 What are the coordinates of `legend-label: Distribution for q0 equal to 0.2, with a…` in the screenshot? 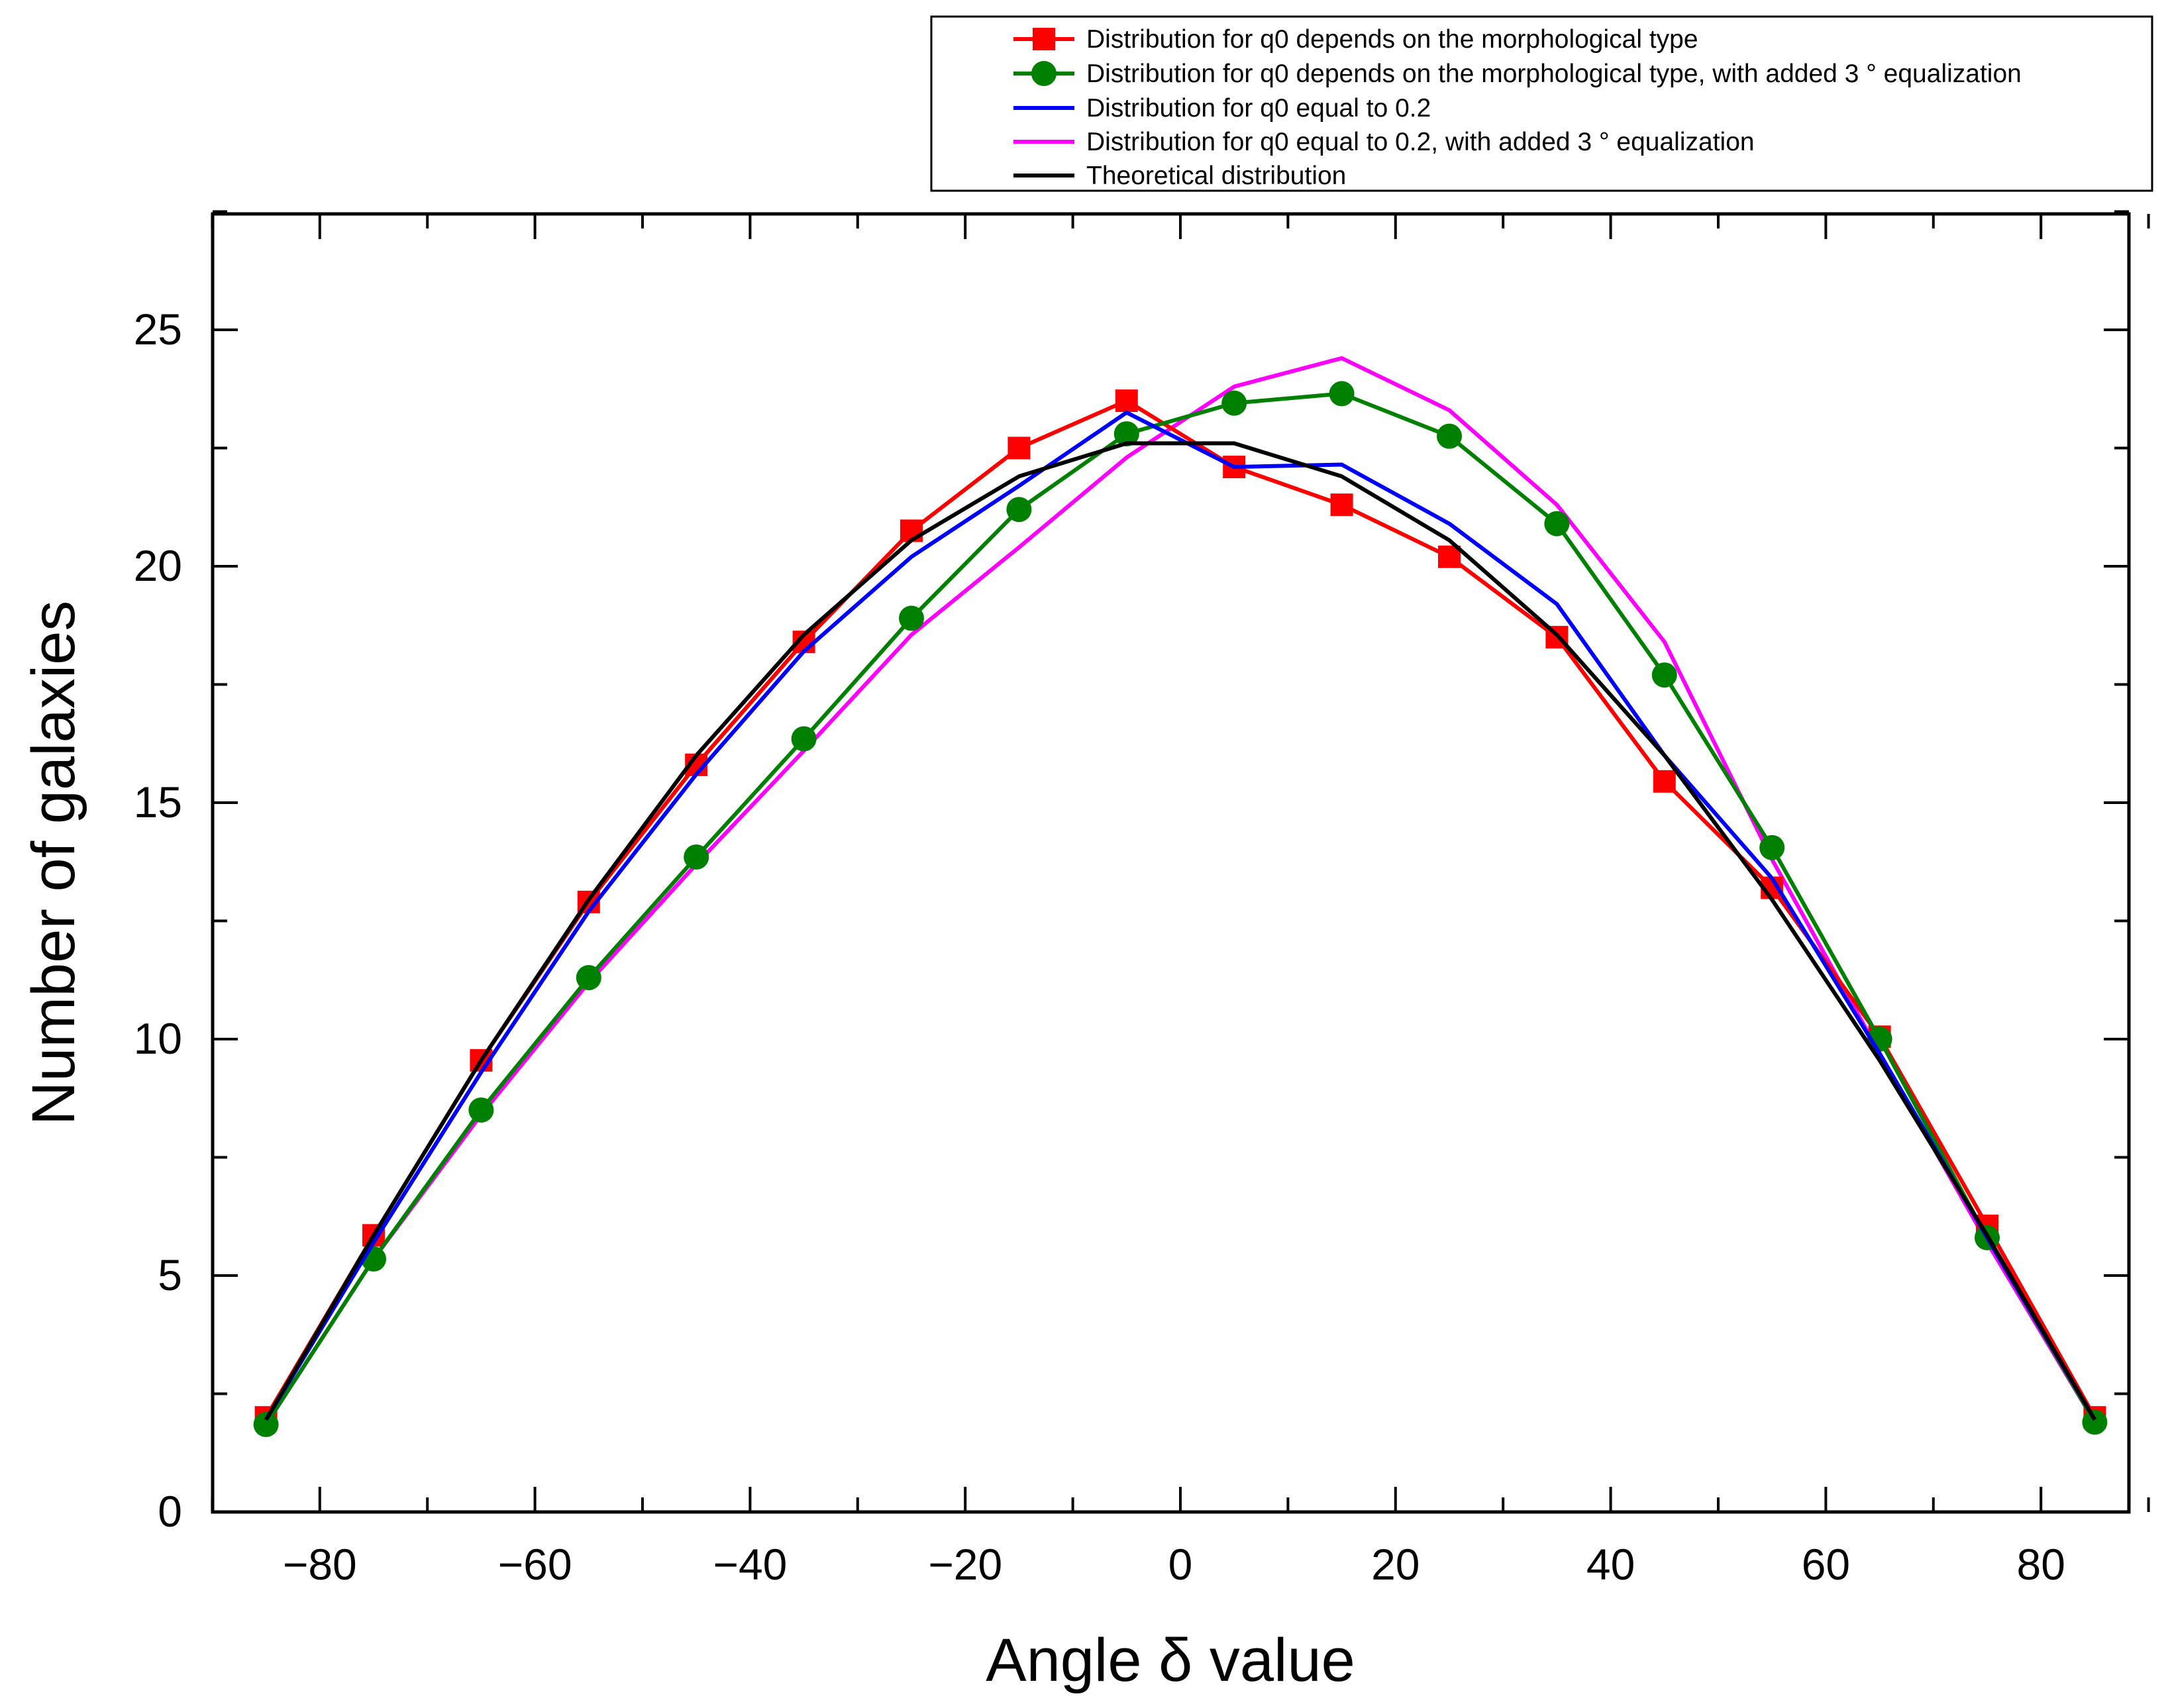 It's located at (1420, 142).